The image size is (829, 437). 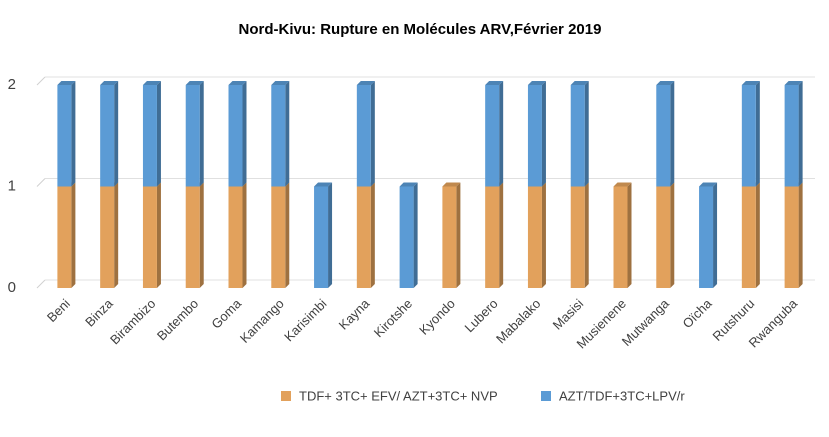 I want to click on x-tick-label: Mutwanga, so click(x=646, y=322).